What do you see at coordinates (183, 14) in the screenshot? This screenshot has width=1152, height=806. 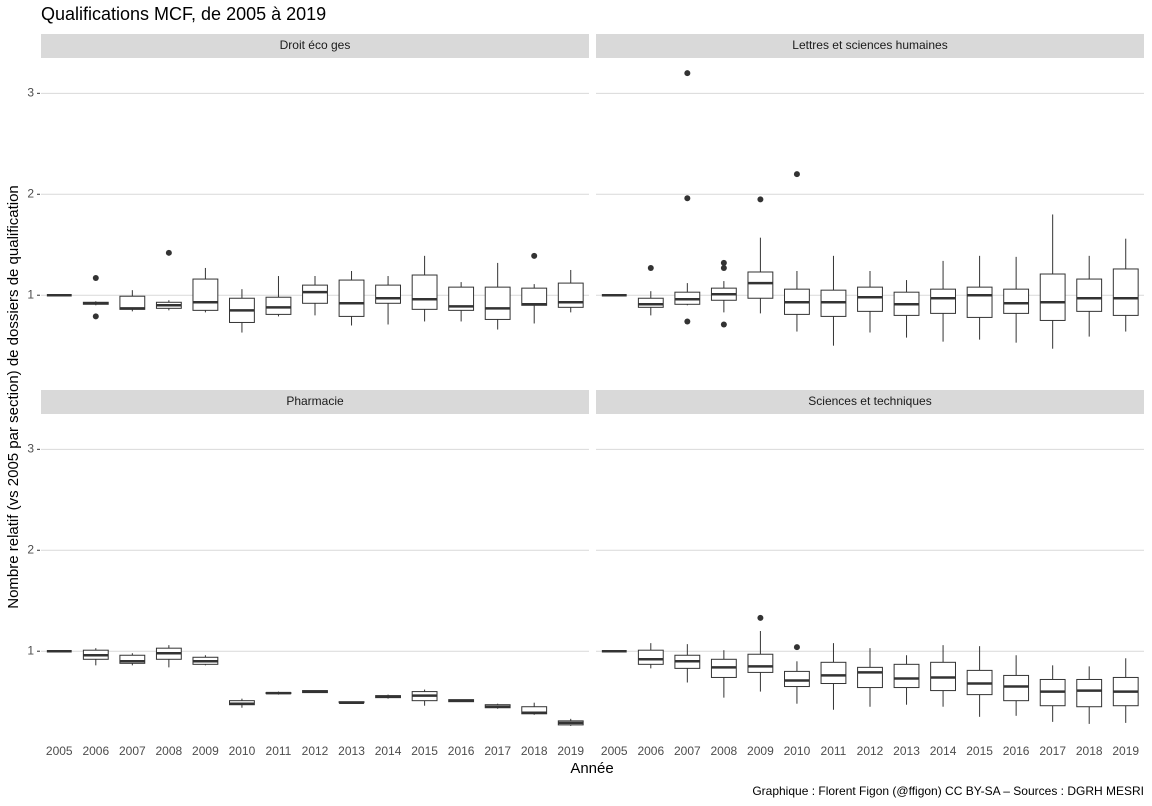 I see `chart-title: Qualifications MCF, de 2005 à 2019` at bounding box center [183, 14].